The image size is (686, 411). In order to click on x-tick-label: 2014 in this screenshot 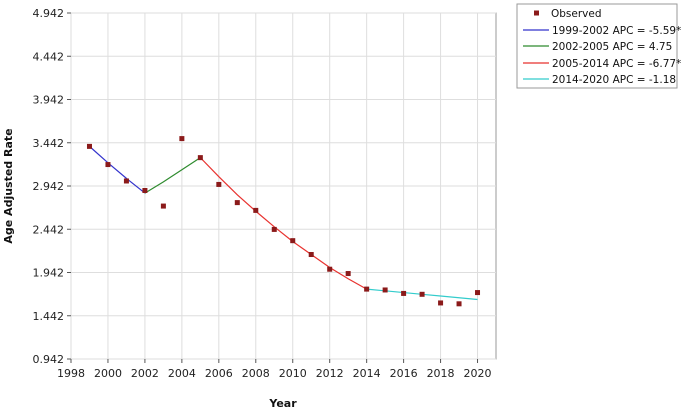, I will do `click(367, 373)`.